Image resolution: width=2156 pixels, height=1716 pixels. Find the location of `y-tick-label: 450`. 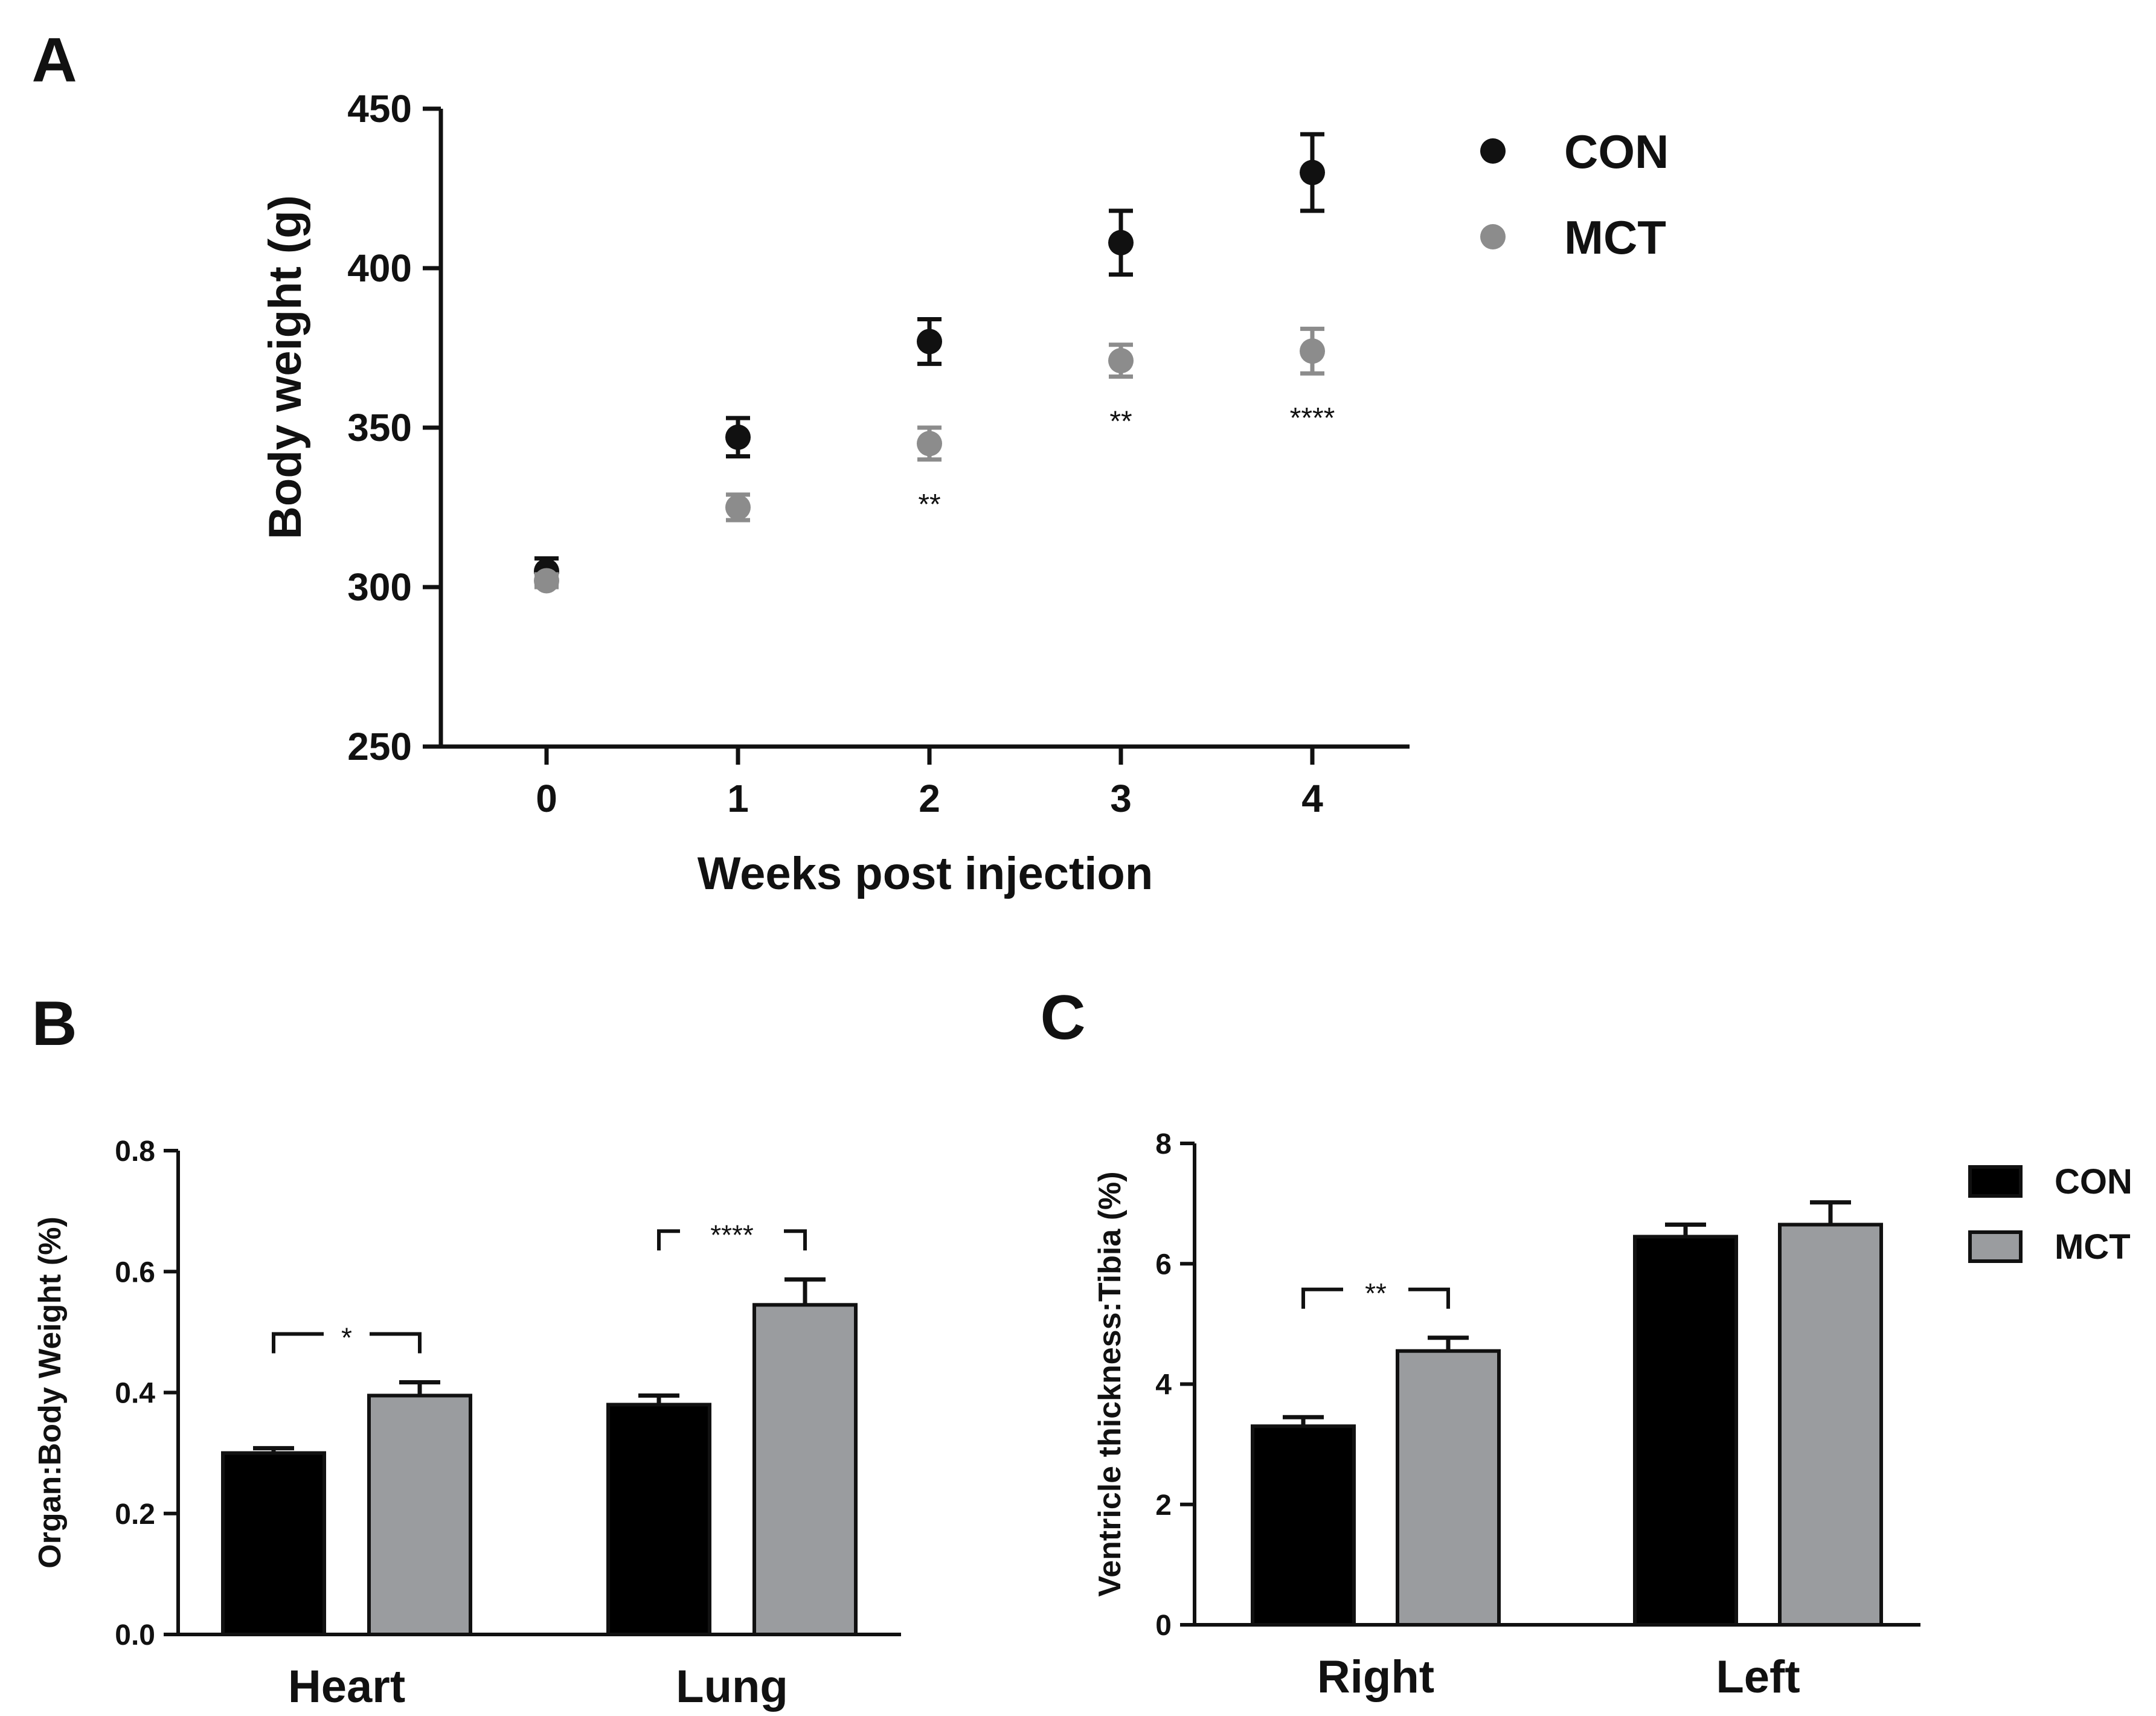

y-tick-label: 450 is located at coordinates (379, 109).